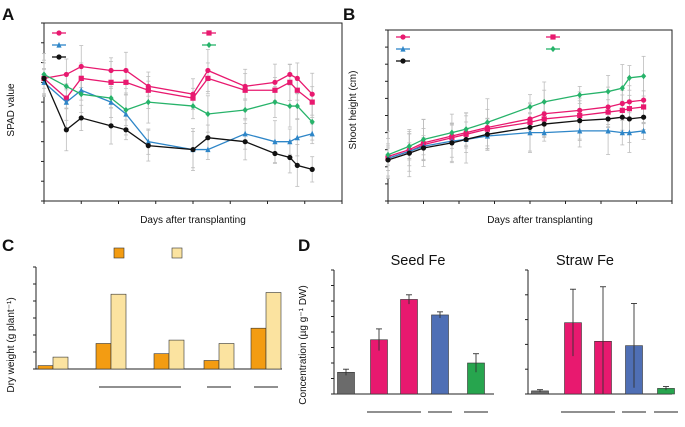 Image resolution: width=685 pixels, height=427 pixels. I want to click on c3-bar, so click(346, 383).